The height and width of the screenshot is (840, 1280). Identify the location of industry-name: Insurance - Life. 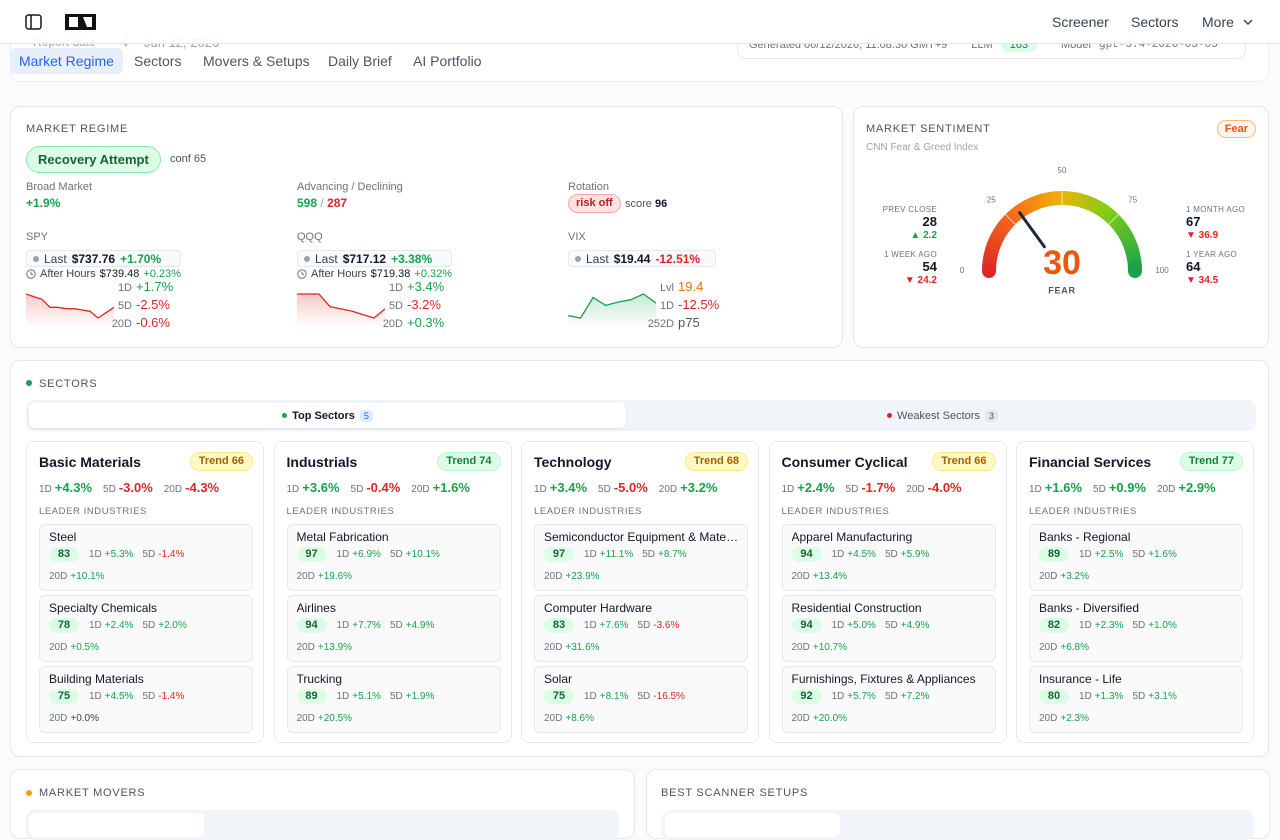
(1136, 679).